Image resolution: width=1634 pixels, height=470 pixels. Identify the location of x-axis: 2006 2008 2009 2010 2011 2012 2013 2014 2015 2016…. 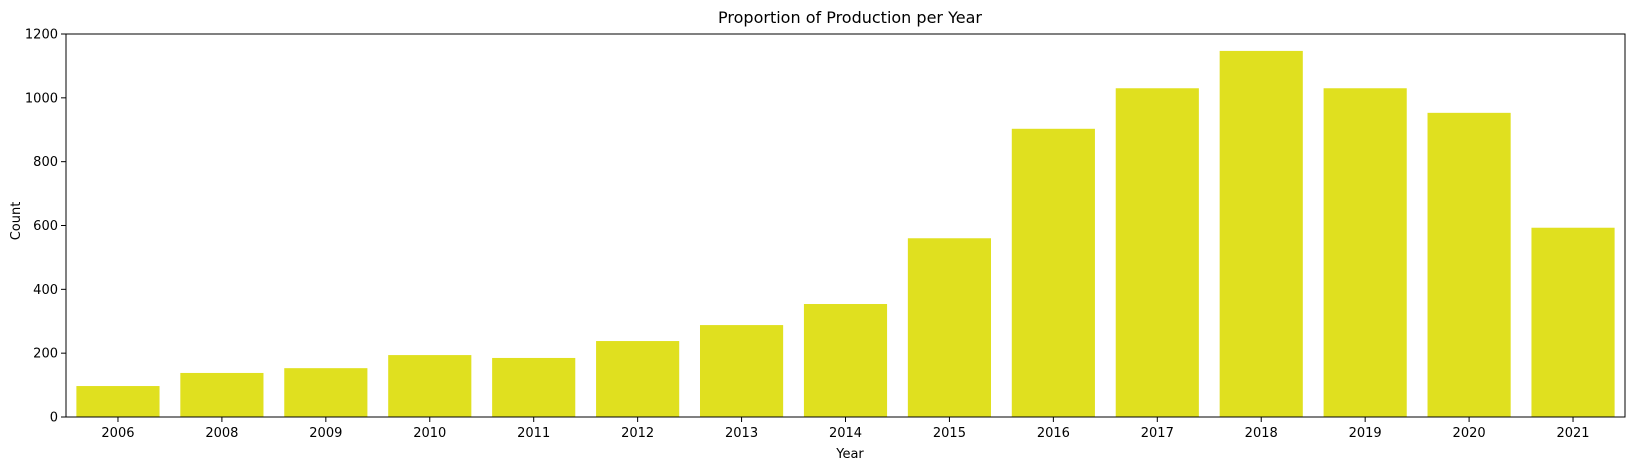
(845, 429).